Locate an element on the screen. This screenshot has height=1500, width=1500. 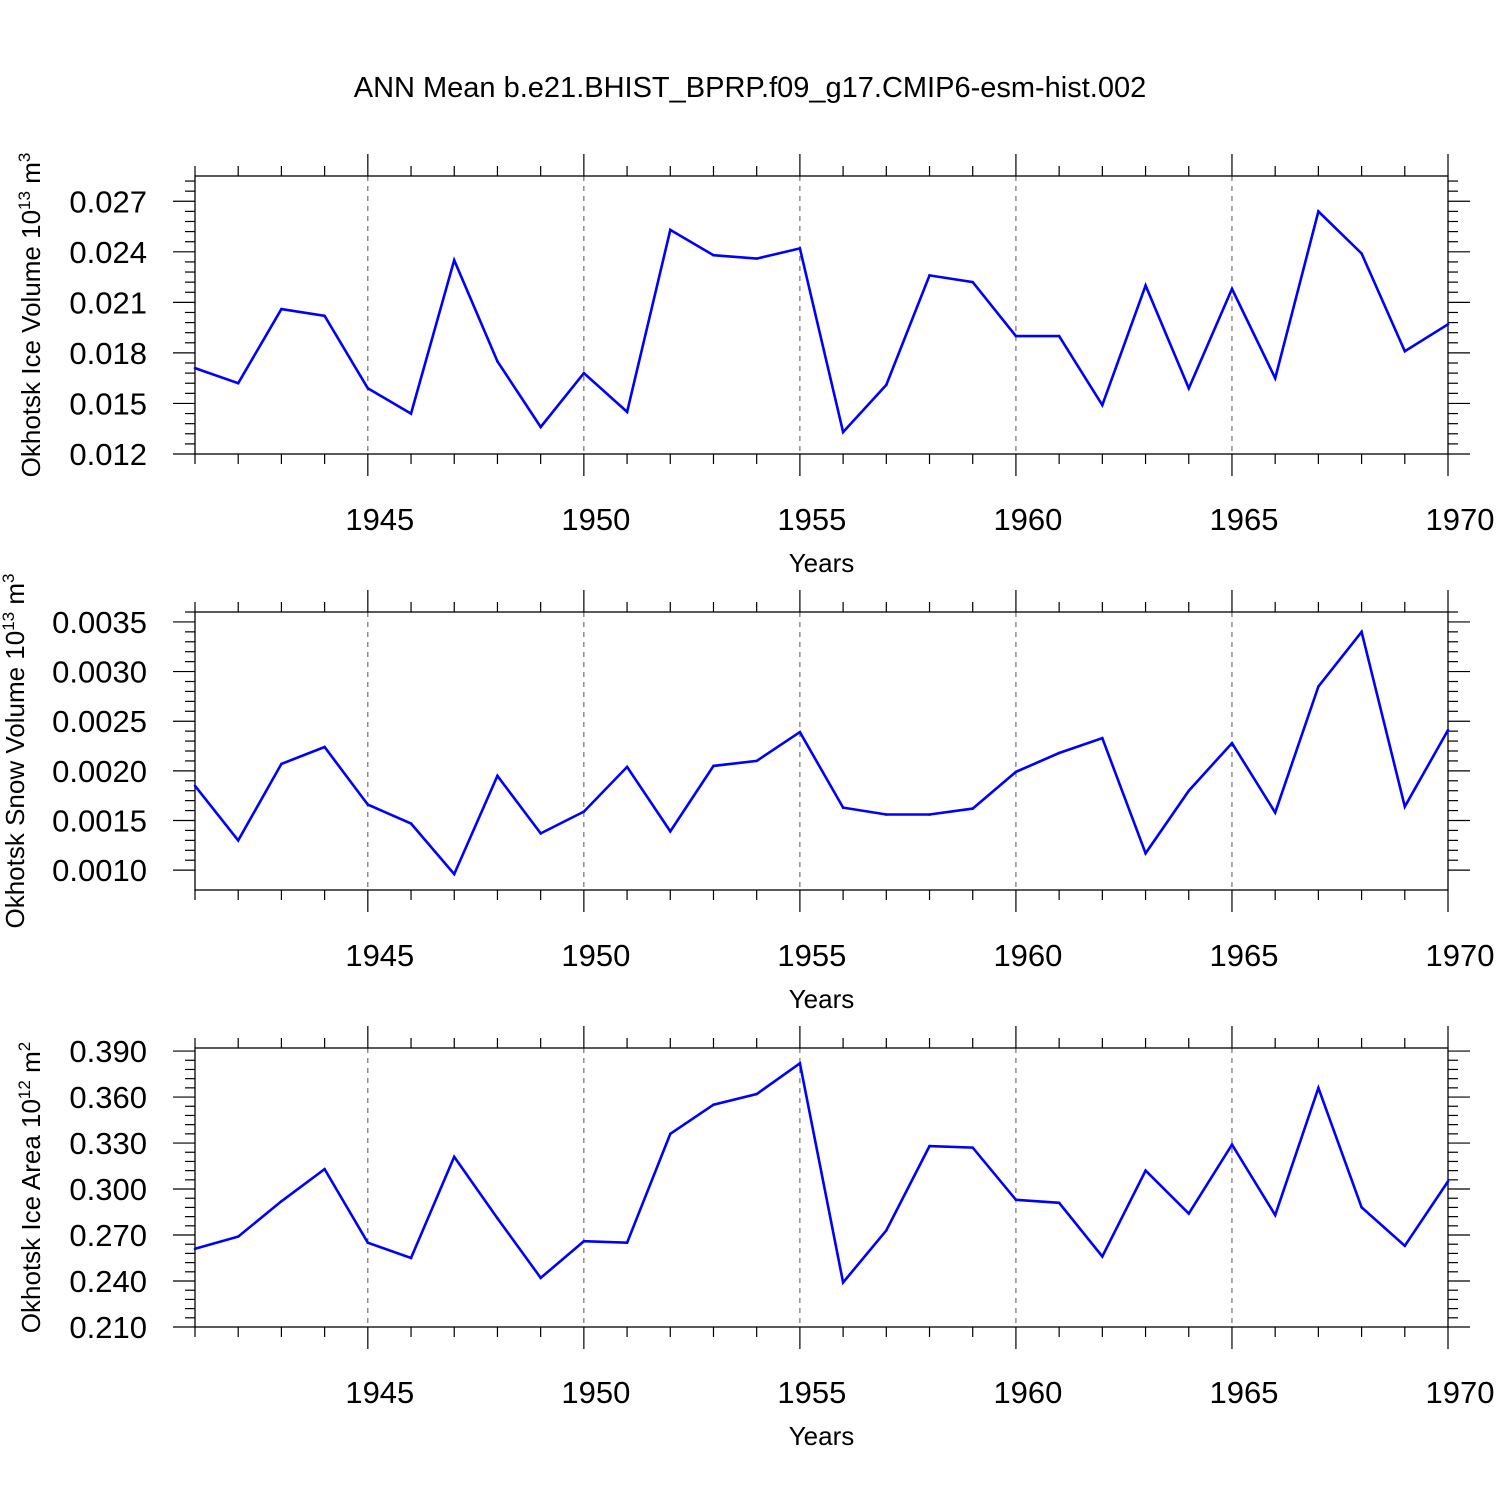
y-tick-label: 0.390 is located at coordinates (108, 1051).